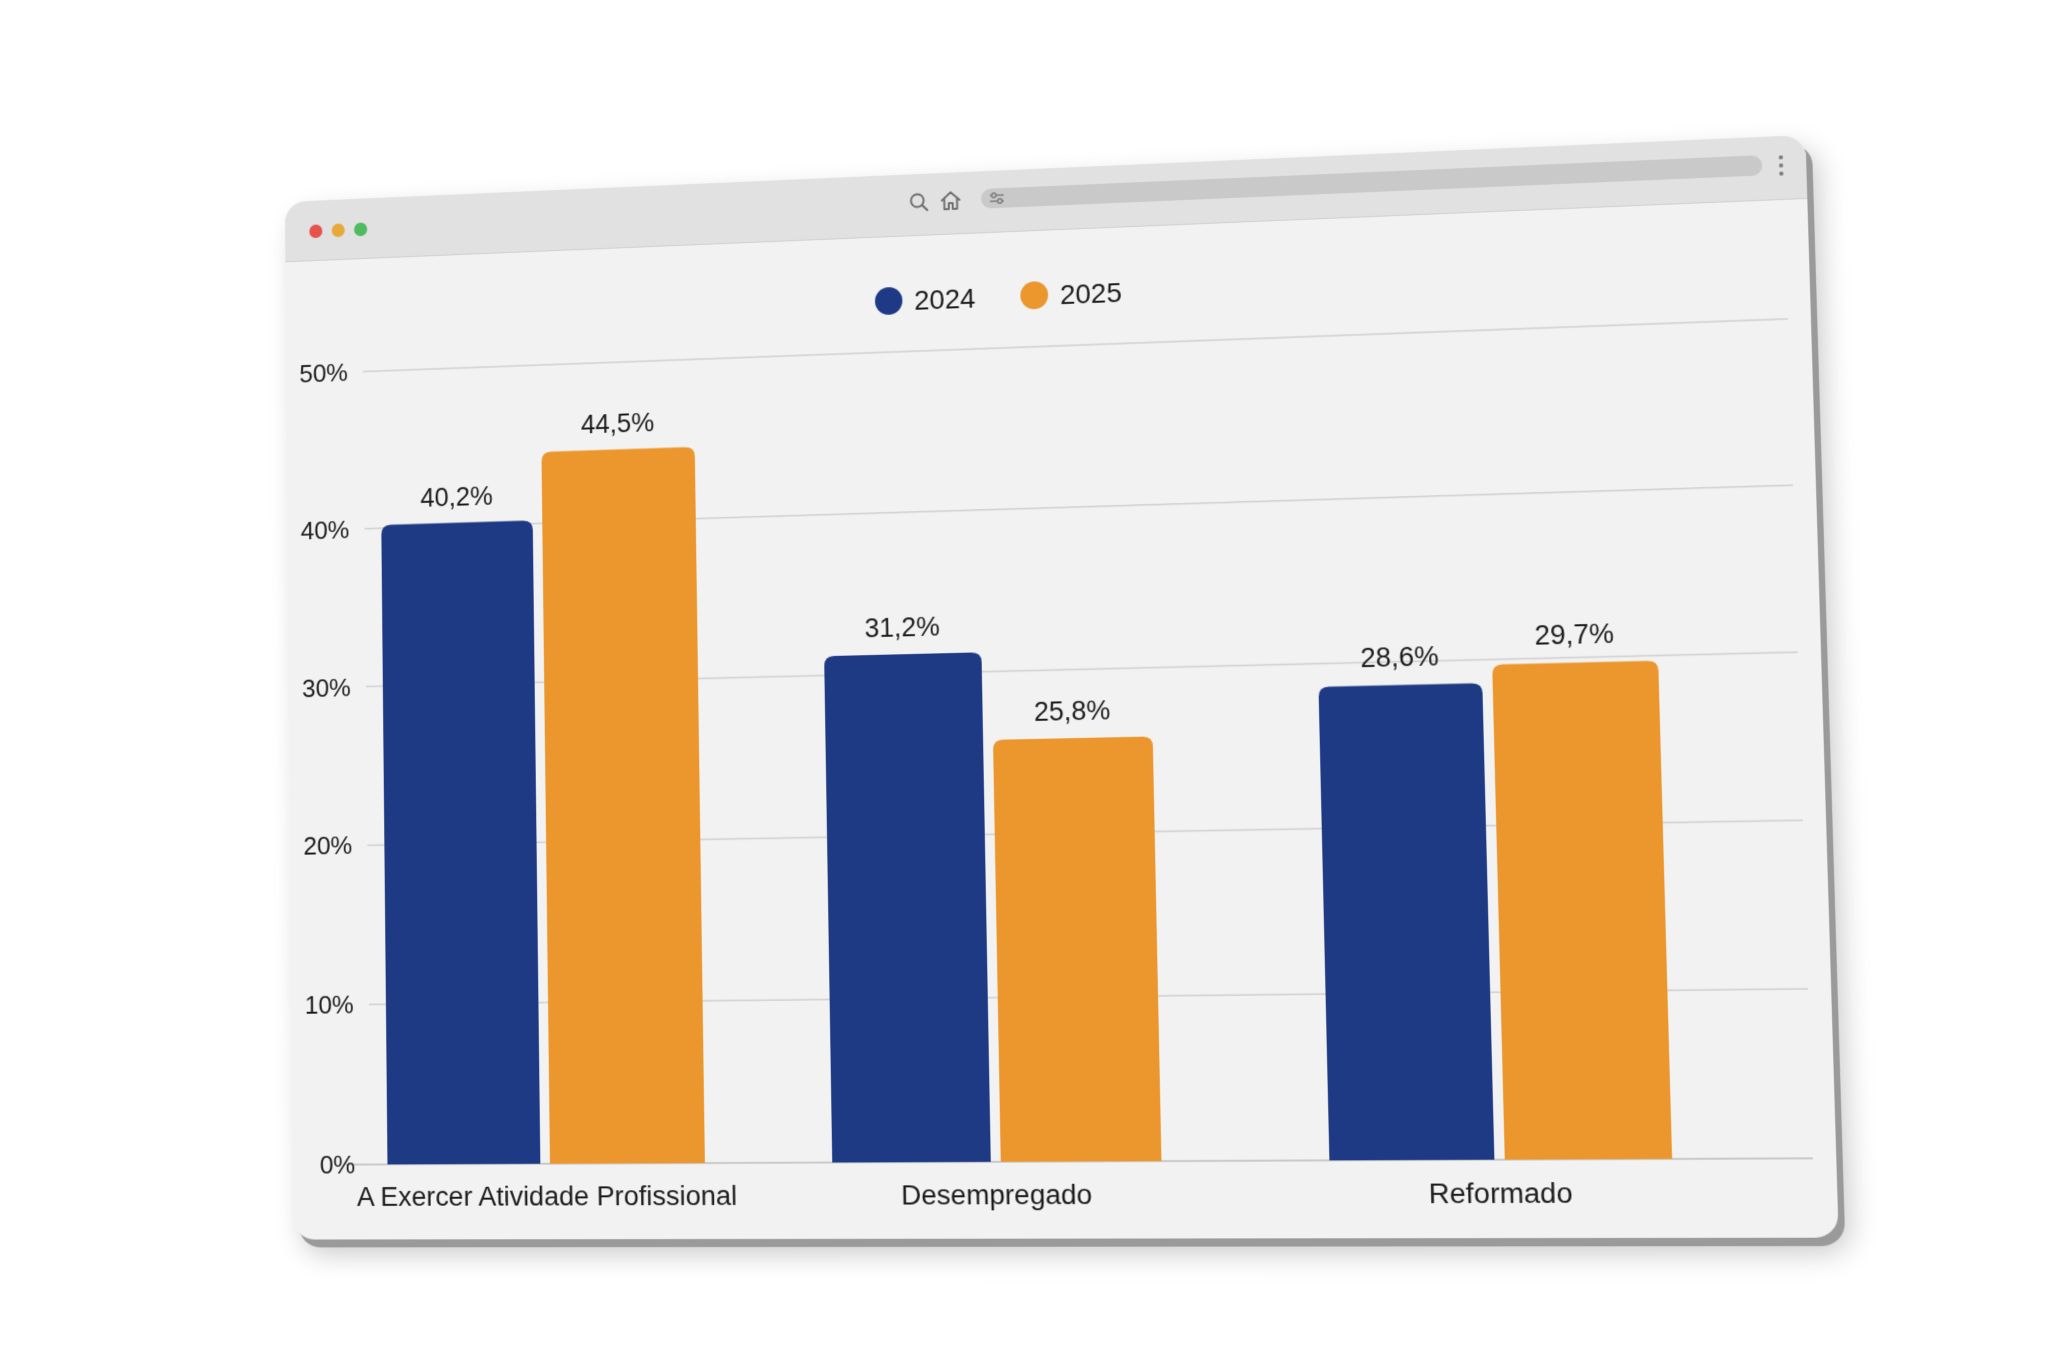  Describe the element at coordinates (456, 496) in the screenshot. I see `data-label-2024-1: 40,2%` at that location.